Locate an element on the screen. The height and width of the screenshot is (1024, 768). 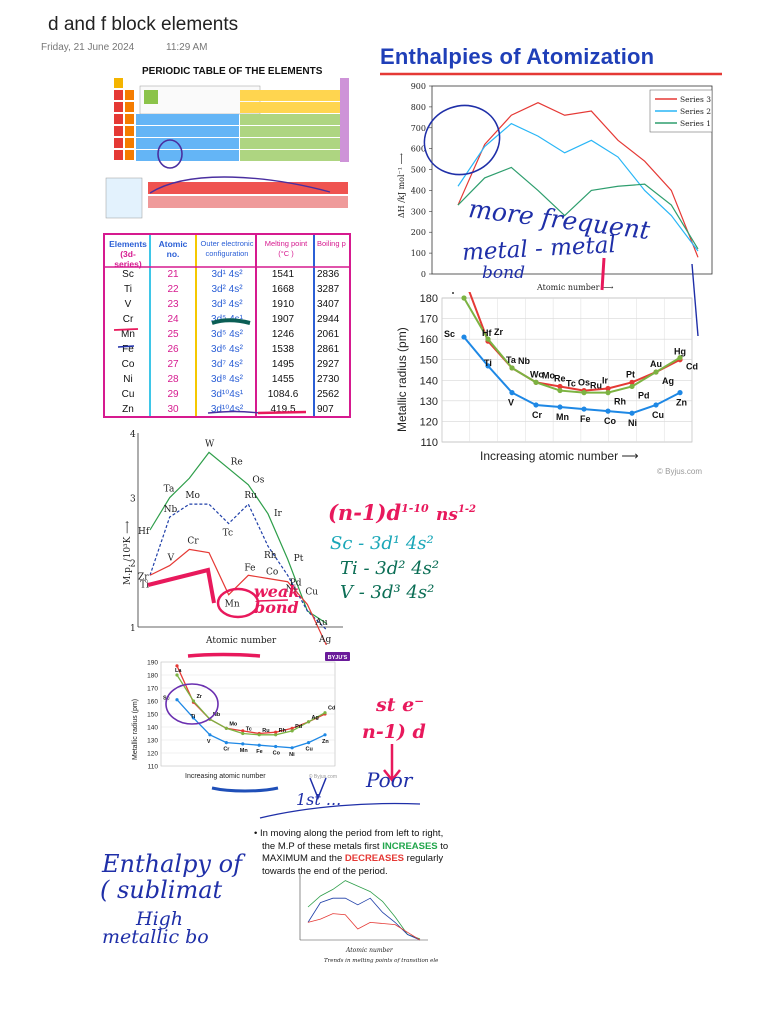
radius-small-label: Mo is located at coordinates (233, 724).